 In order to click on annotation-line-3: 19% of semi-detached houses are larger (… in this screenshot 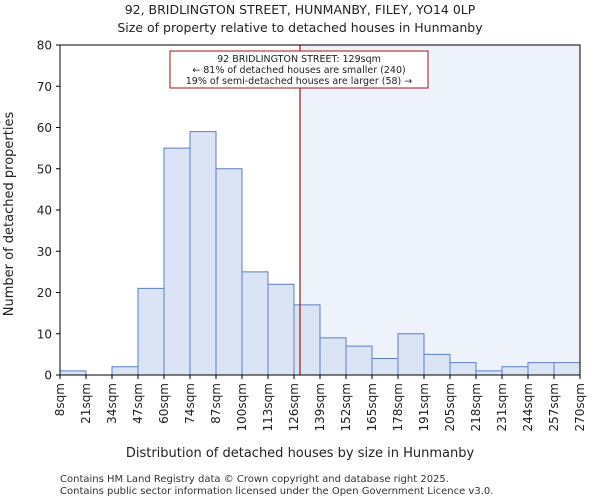, I will do `click(299, 81)`.